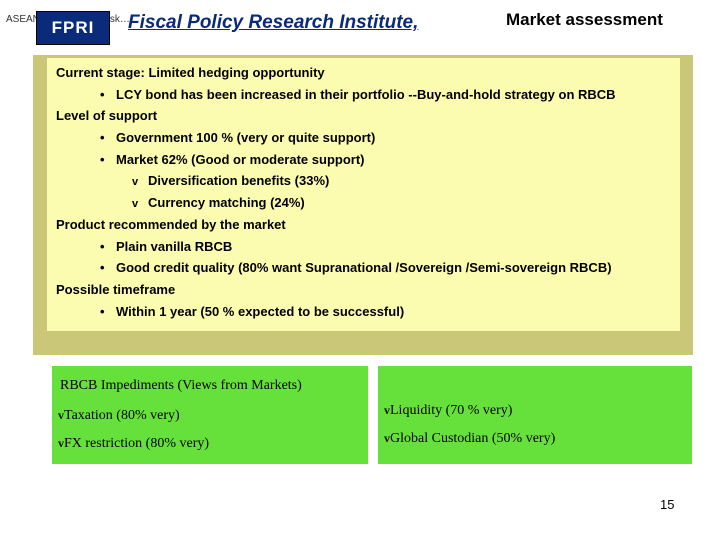 This screenshot has width=720, height=540. I want to click on product-heading: Product recommended by the market, so click(171, 224).